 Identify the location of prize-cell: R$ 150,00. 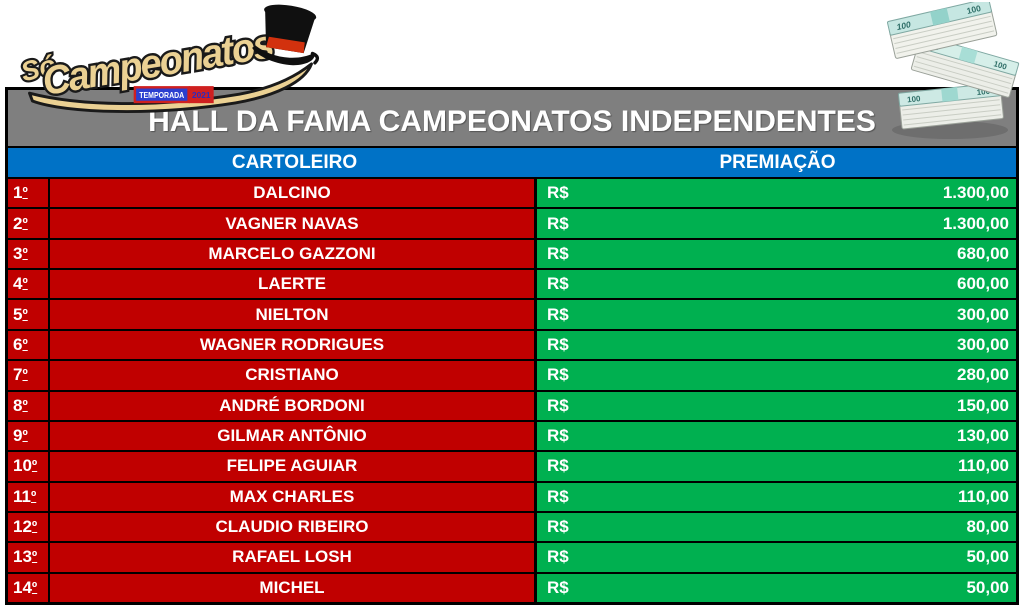
(776, 405).